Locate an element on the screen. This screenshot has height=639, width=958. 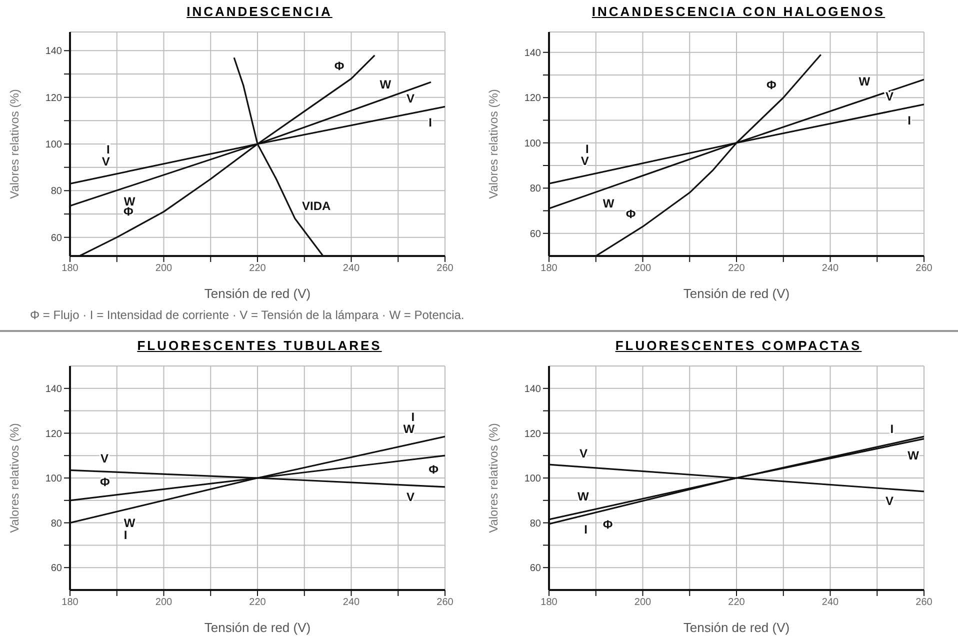
chart-title: INCANDESCENCIA is located at coordinates (260, 12).